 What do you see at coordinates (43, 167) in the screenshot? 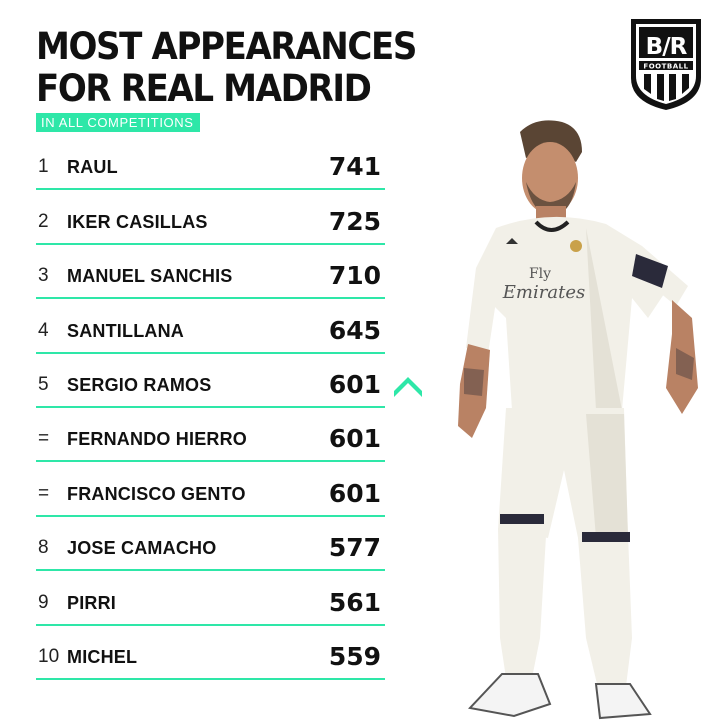
I see `rank: 1` at bounding box center [43, 167].